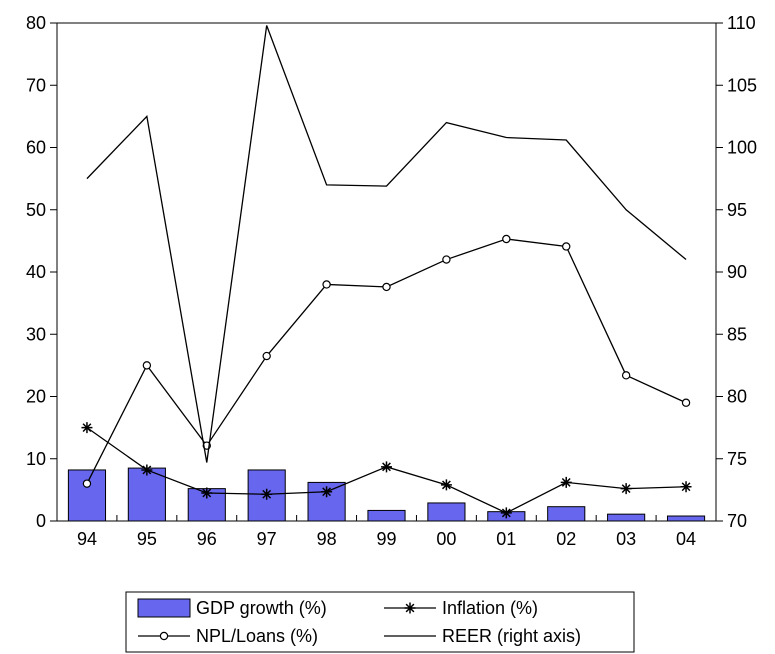 This screenshot has width=775, height=654. Describe the element at coordinates (36, 148) in the screenshot. I see `left-axis-tick-label: 60` at that location.